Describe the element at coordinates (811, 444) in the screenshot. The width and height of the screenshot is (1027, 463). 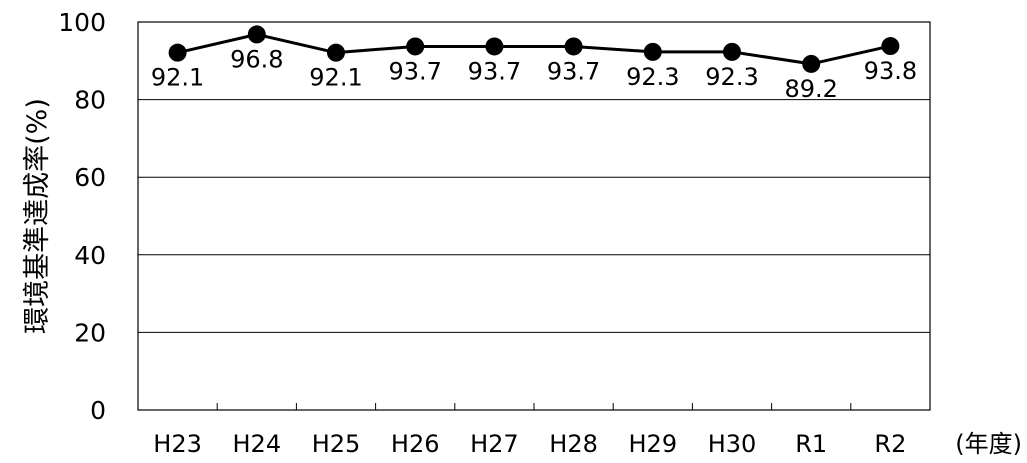
I see `x-tick-label: R1` at that location.